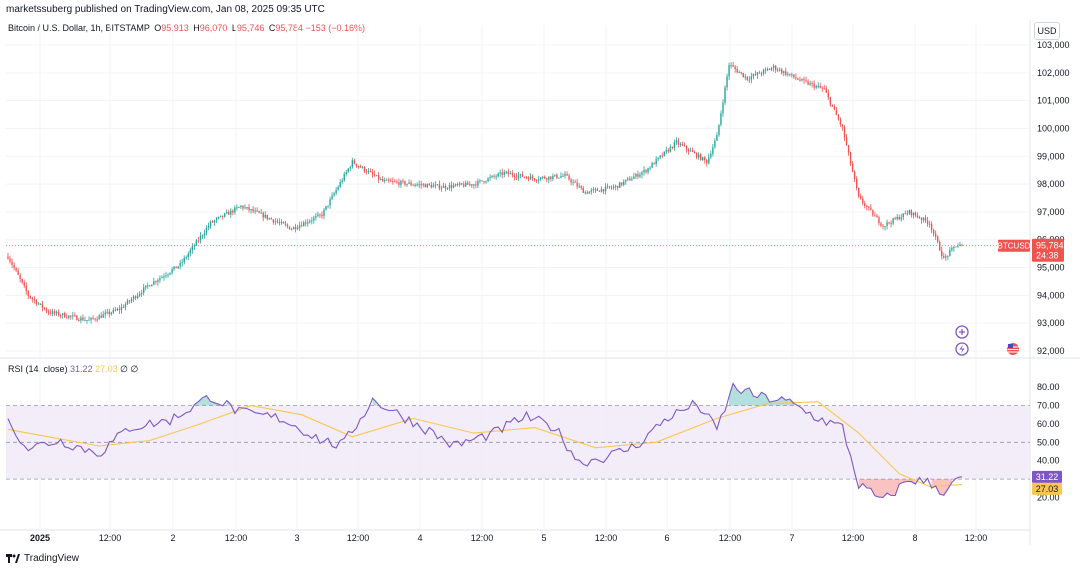 This screenshot has height=571, width=1080. Describe the element at coordinates (42, 558) in the screenshot. I see `footer: TradingView` at that location.